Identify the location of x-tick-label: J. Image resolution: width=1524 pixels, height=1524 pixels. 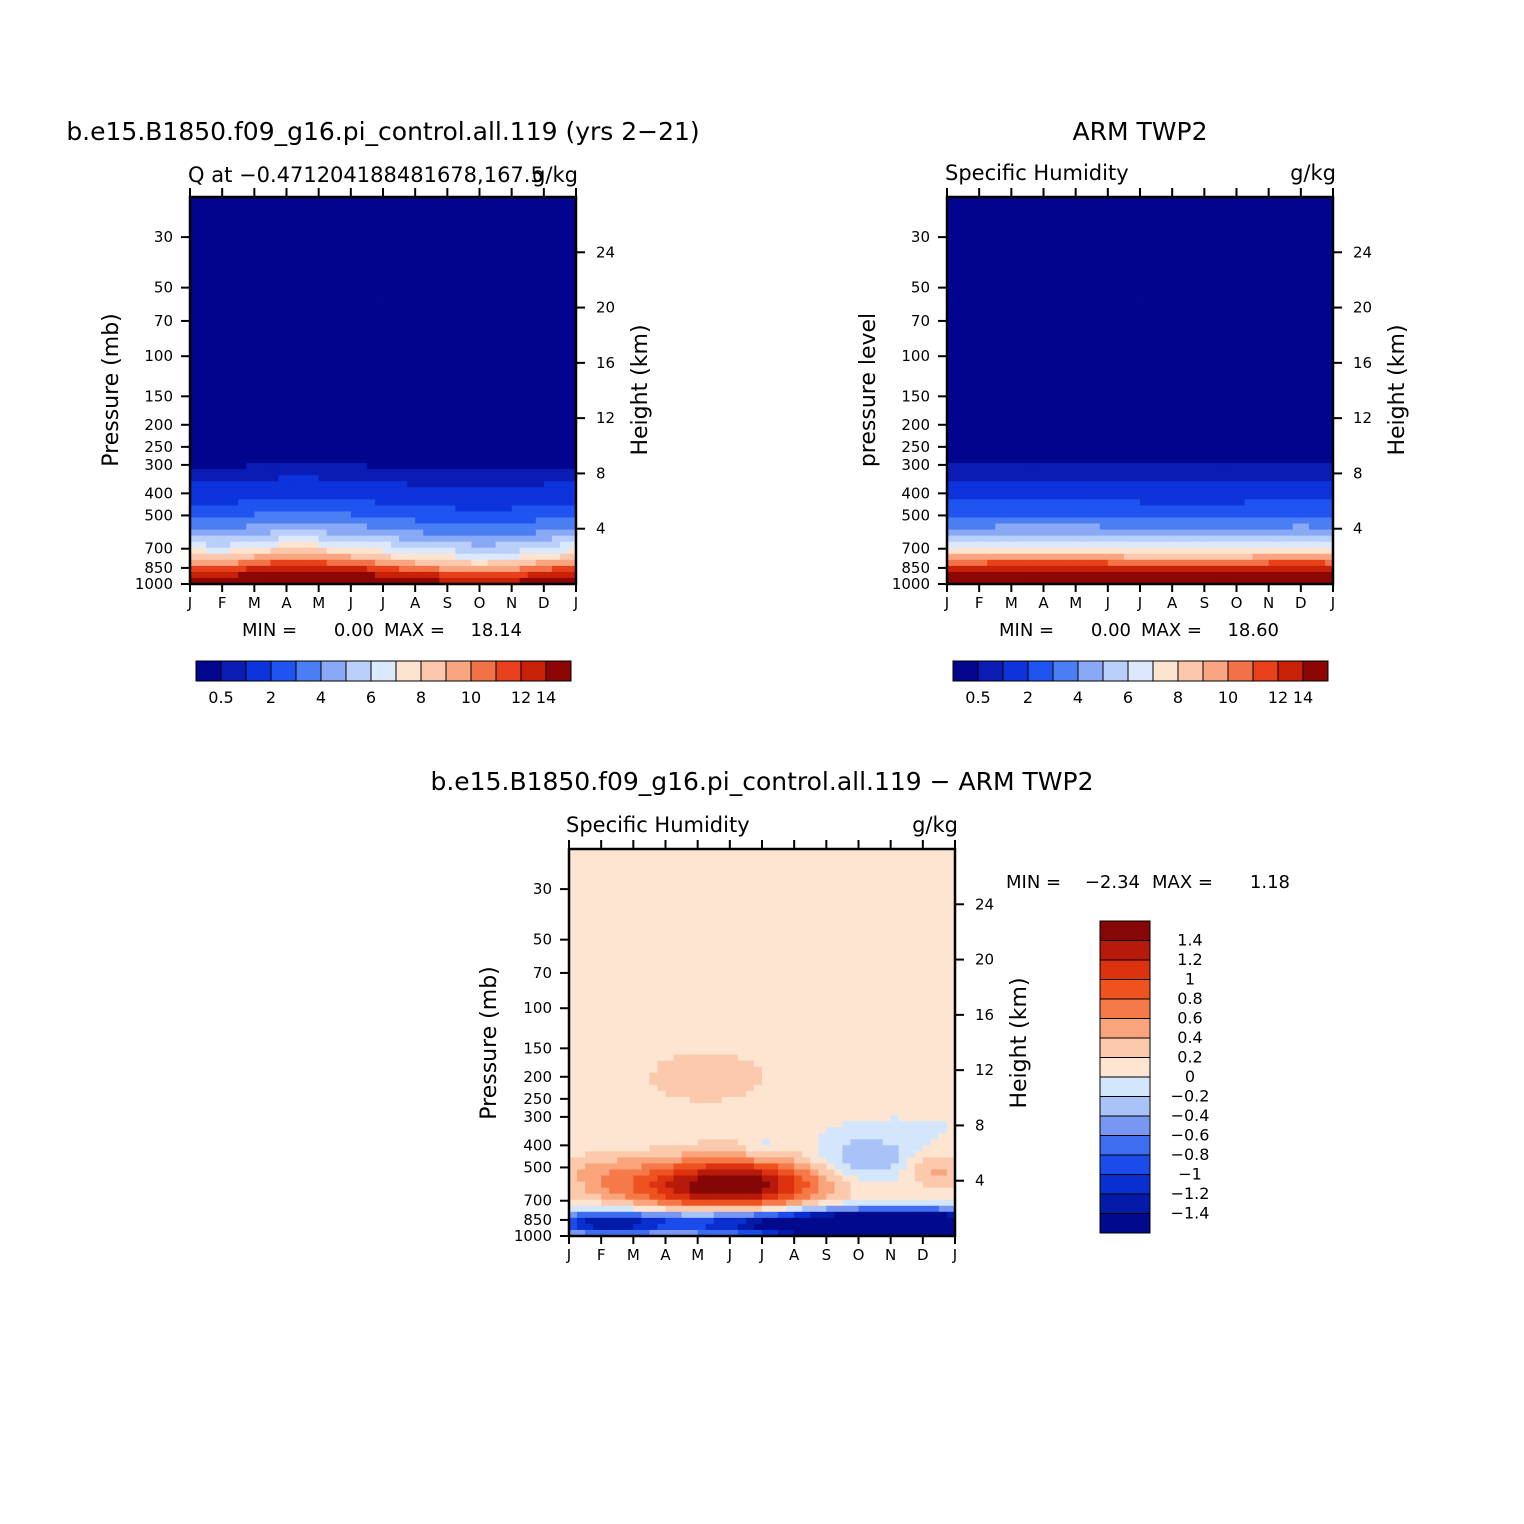
(189, 603).